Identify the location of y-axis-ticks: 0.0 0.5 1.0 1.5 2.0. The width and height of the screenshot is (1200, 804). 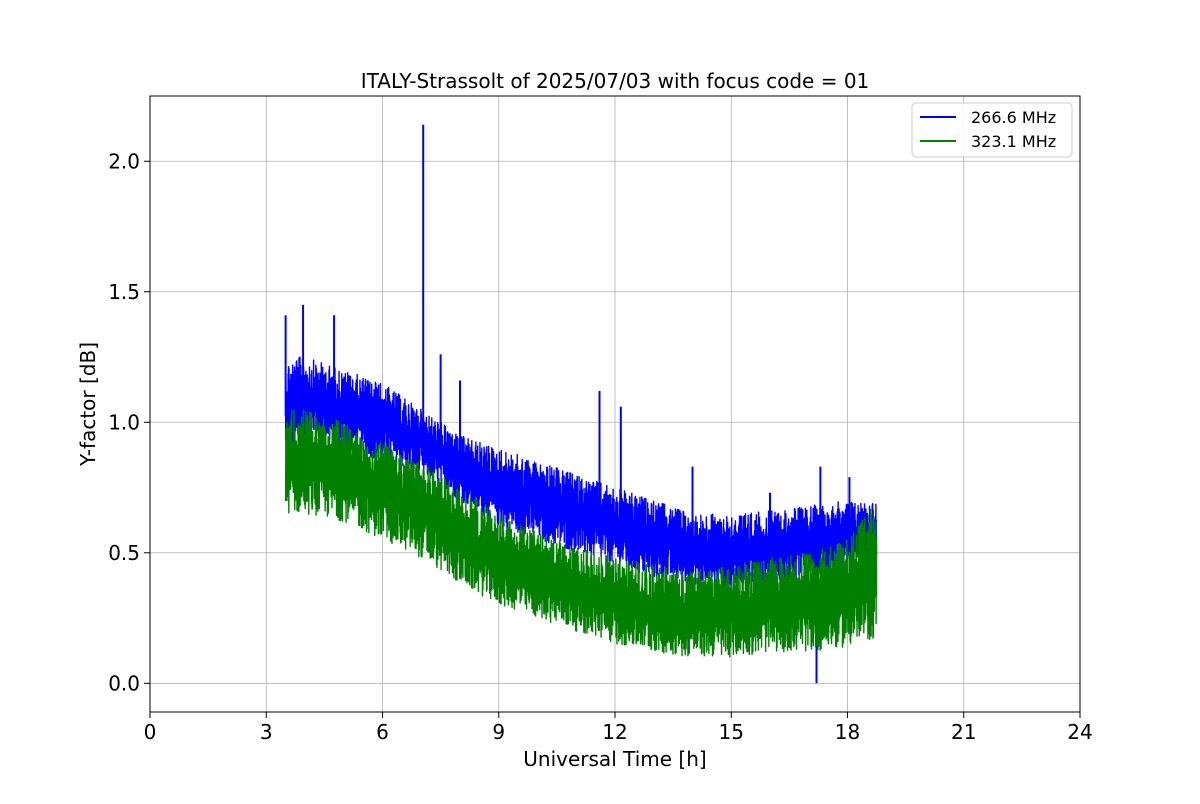
(129, 422).